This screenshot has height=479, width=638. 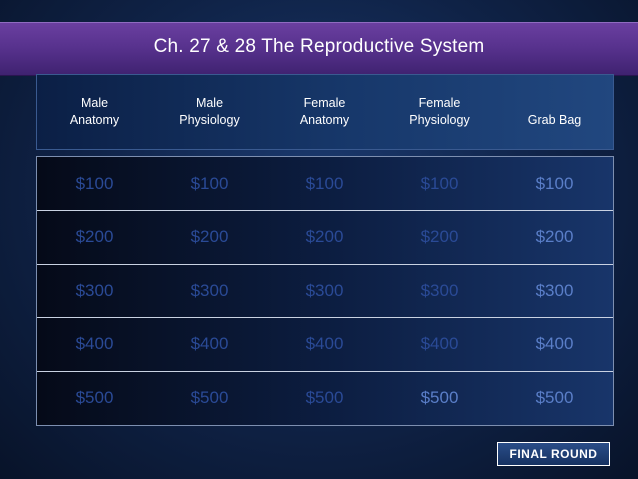 I want to click on category-female-anatomy: Female Anatomy, so click(x=324, y=112).